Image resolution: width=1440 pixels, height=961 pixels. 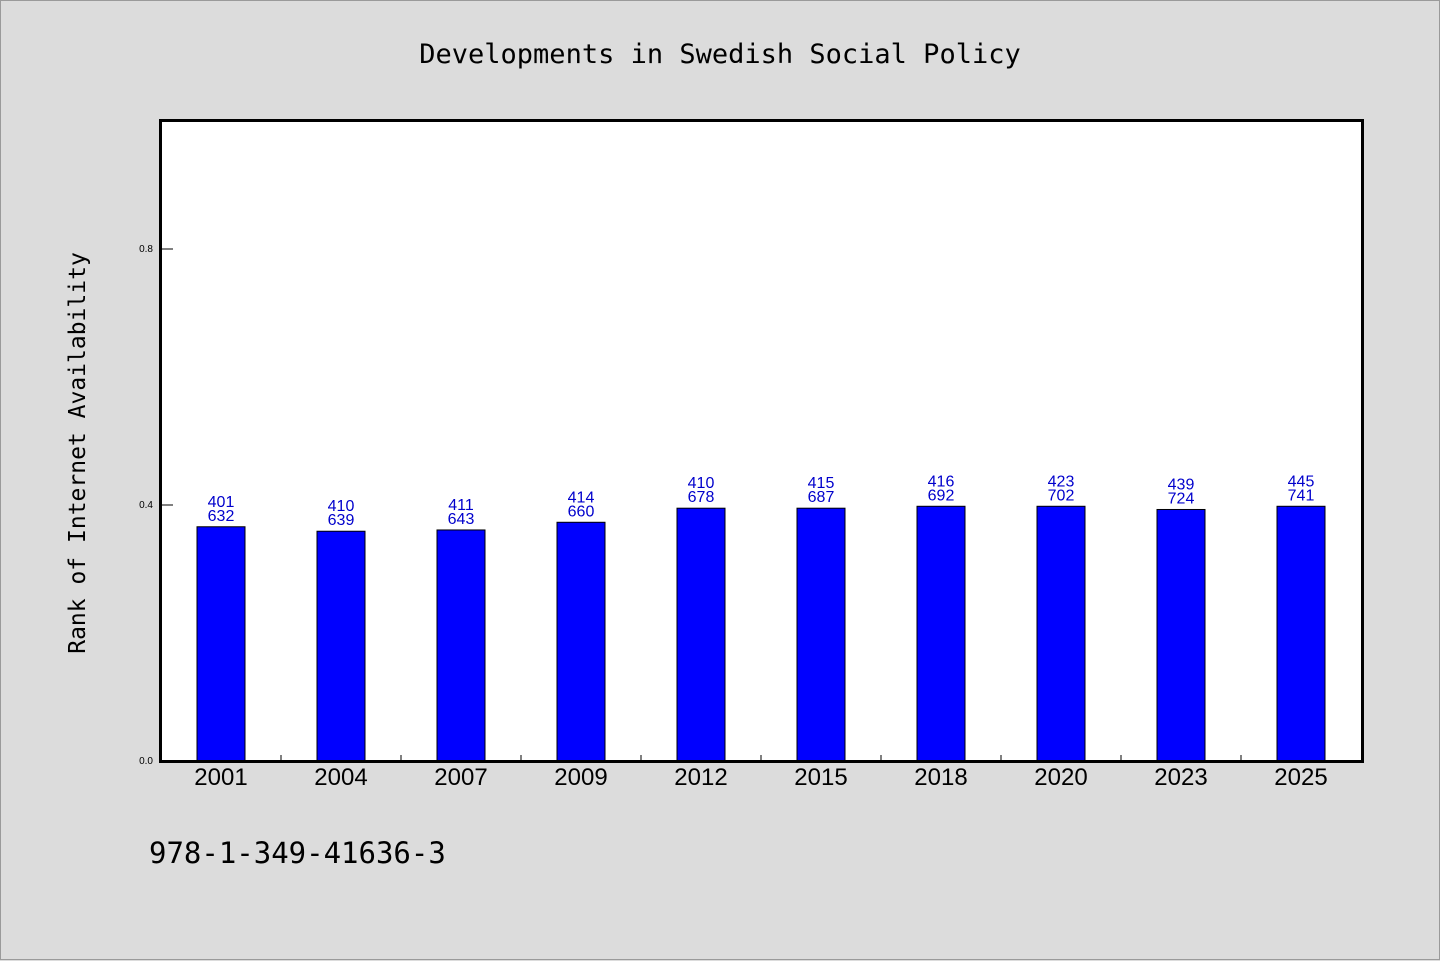 I want to click on x-tick-label: 2025, so click(x=1300, y=777).